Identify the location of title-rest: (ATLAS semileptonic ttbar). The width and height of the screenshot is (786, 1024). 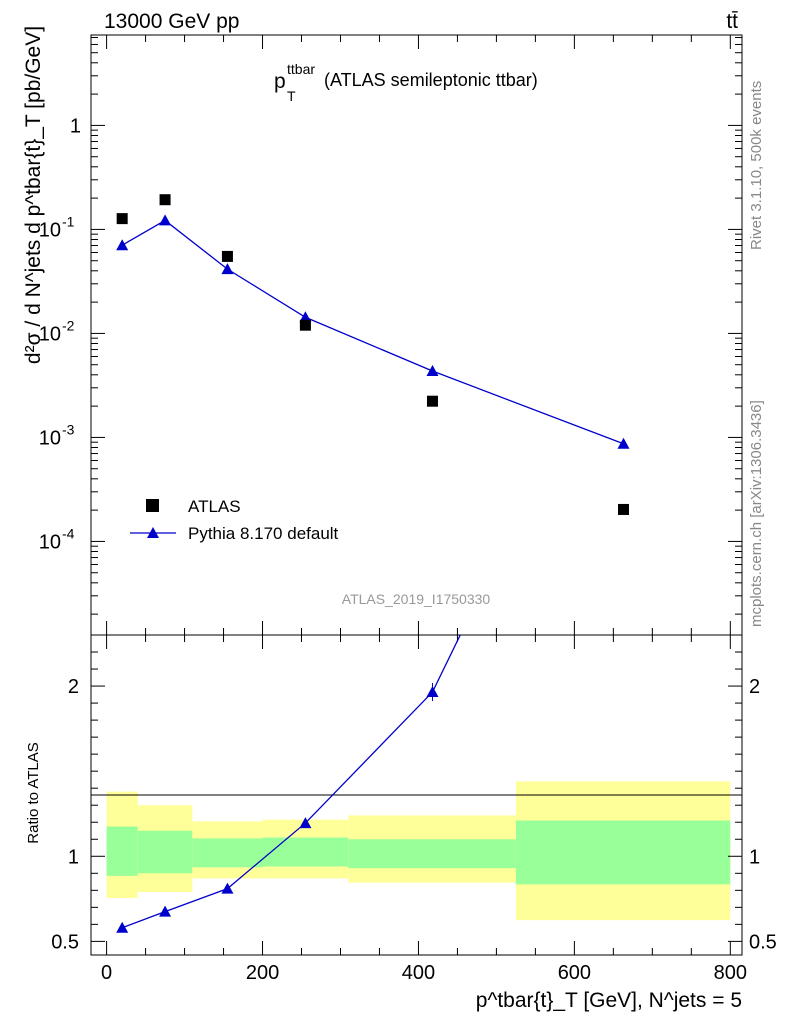
(431, 80).